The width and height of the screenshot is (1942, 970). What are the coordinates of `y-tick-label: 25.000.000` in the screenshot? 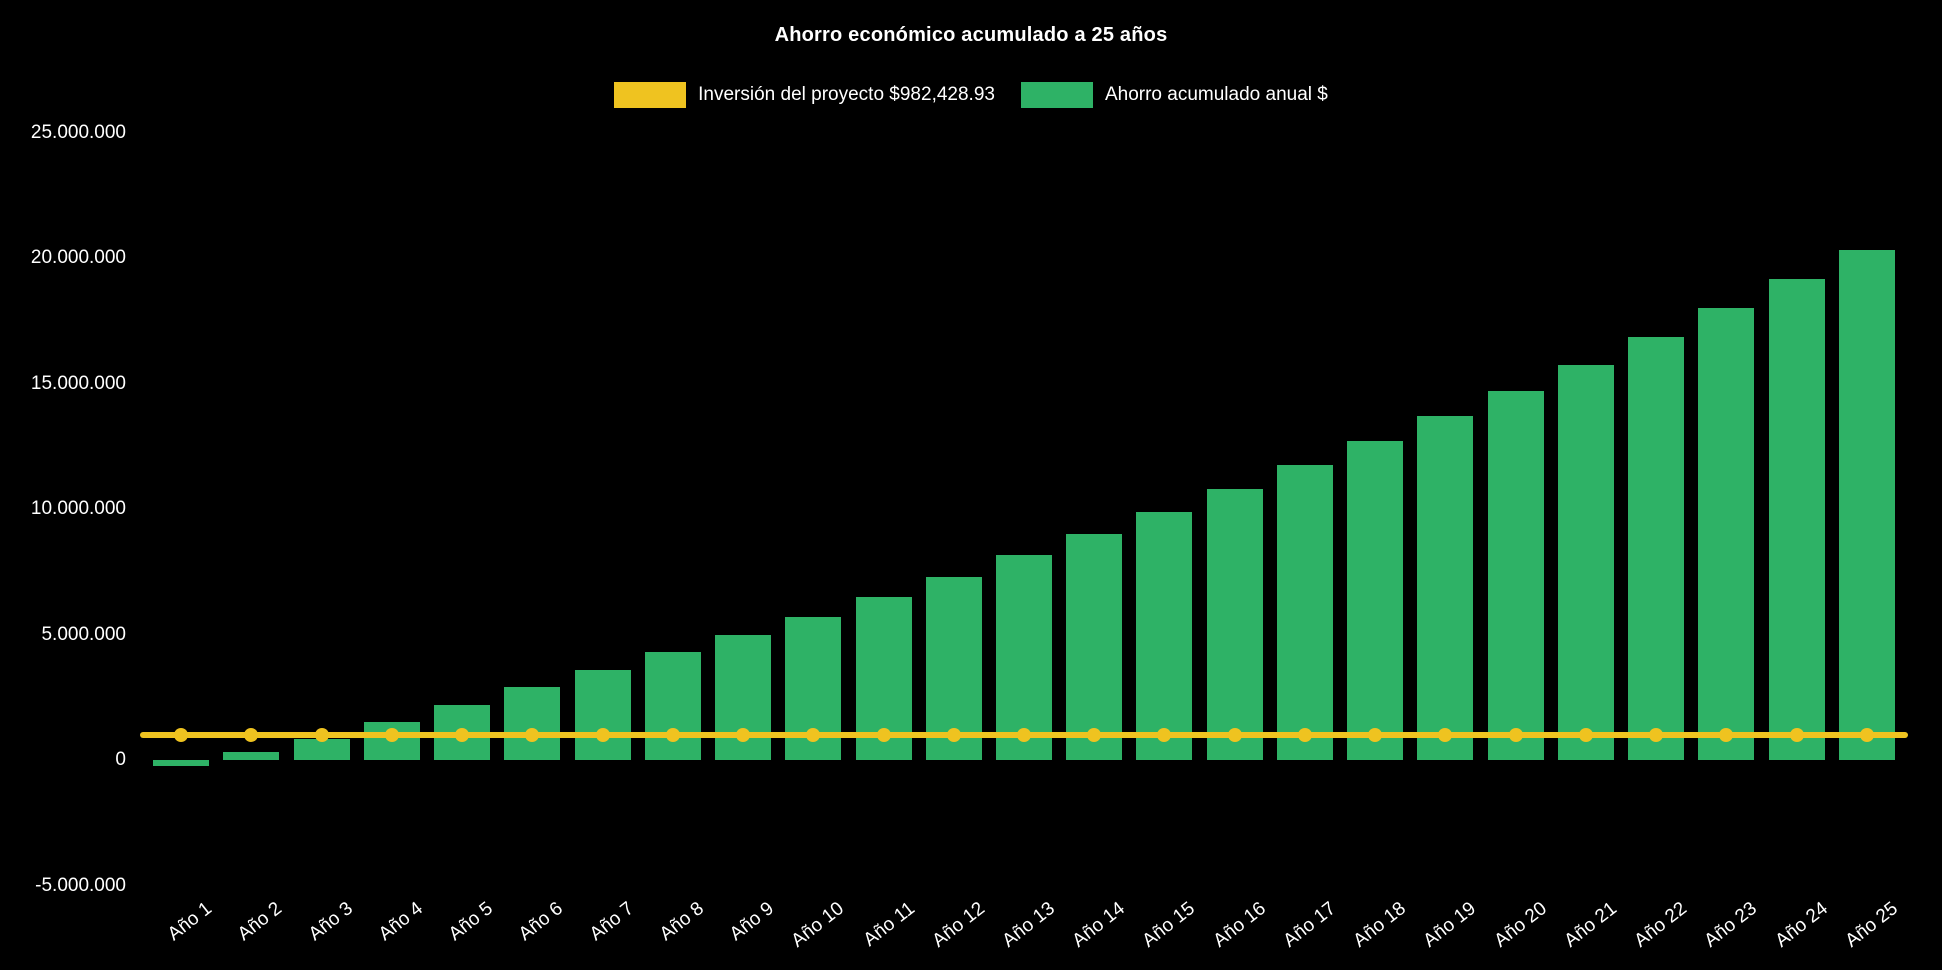 It's located at (78, 132).